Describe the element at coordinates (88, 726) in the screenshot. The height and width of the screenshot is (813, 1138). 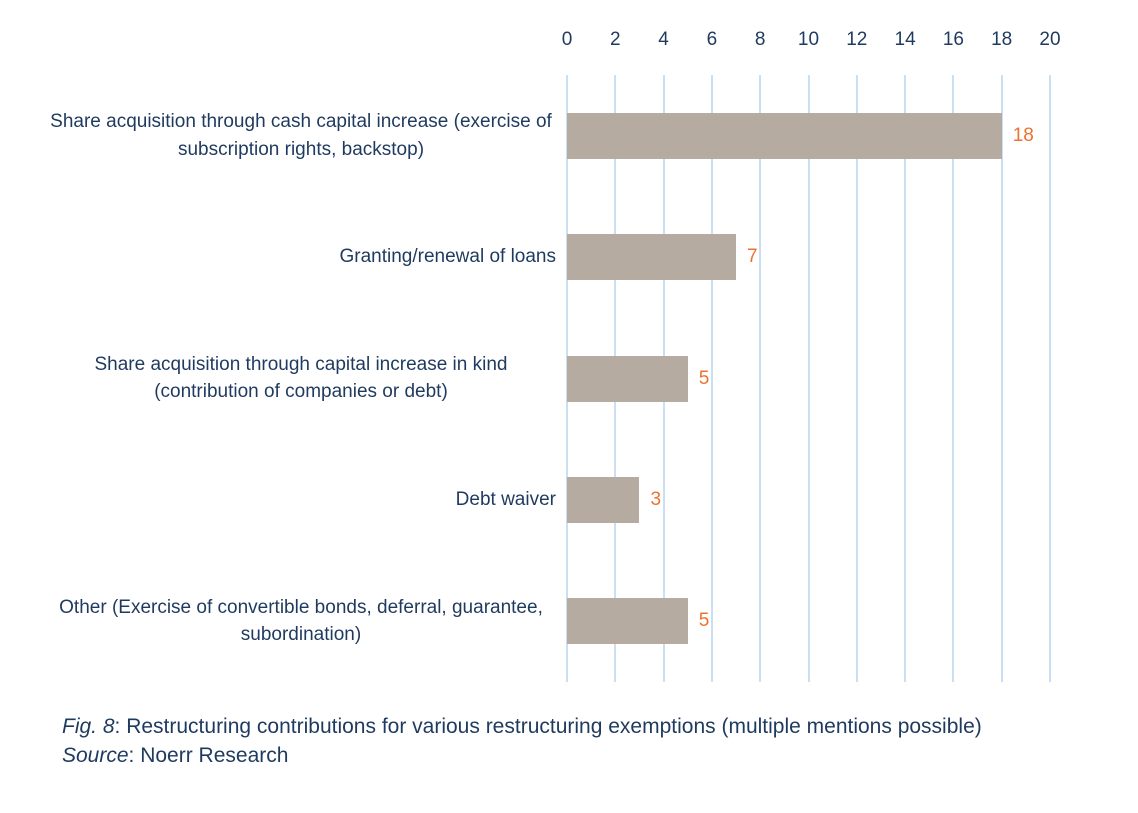
I see `figure-number: Fig. 8` at that location.